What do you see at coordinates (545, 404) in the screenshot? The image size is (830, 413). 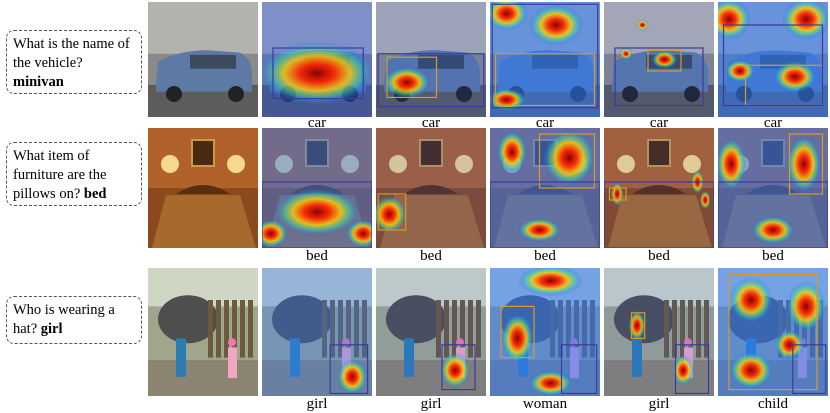 I see `answer-label-row-3-col-4: woman` at bounding box center [545, 404].